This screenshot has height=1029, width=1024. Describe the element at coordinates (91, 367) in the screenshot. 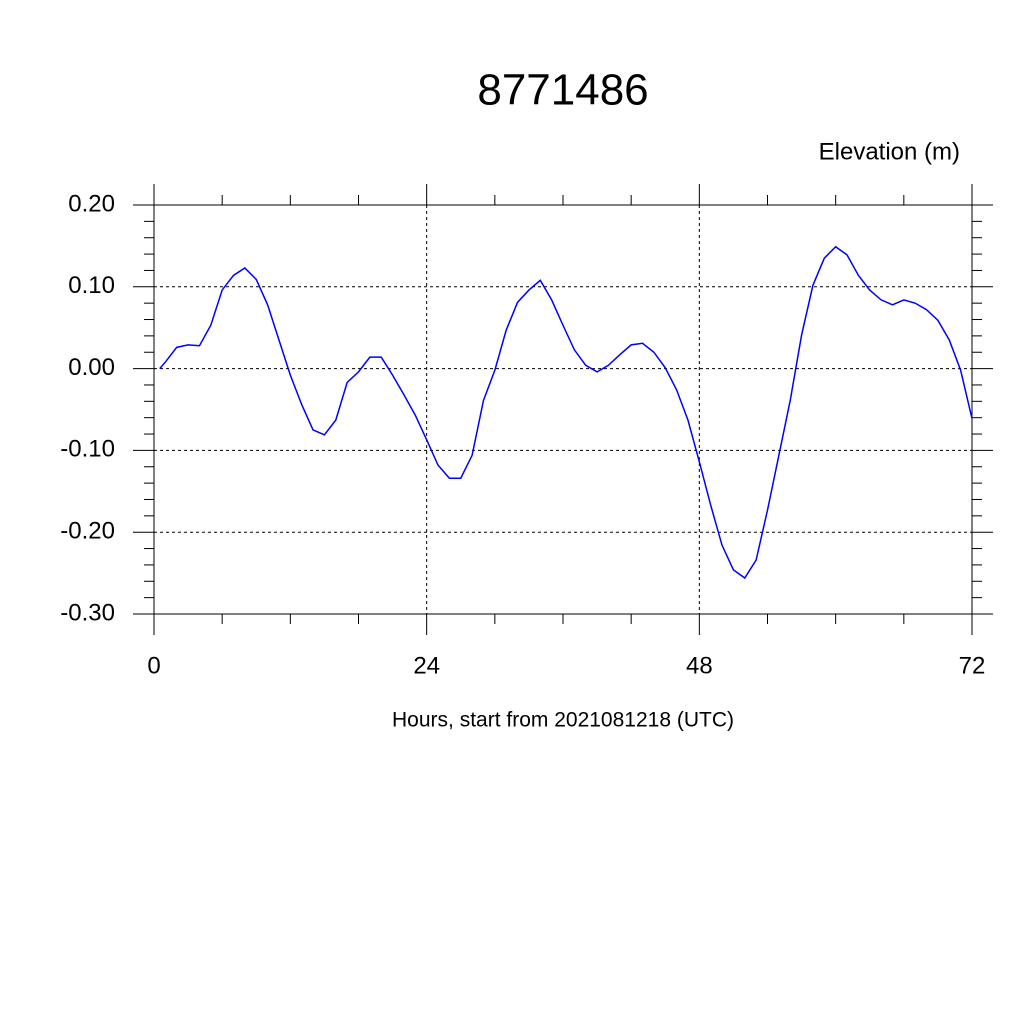

I see `y-tick-label: 0.00` at that location.